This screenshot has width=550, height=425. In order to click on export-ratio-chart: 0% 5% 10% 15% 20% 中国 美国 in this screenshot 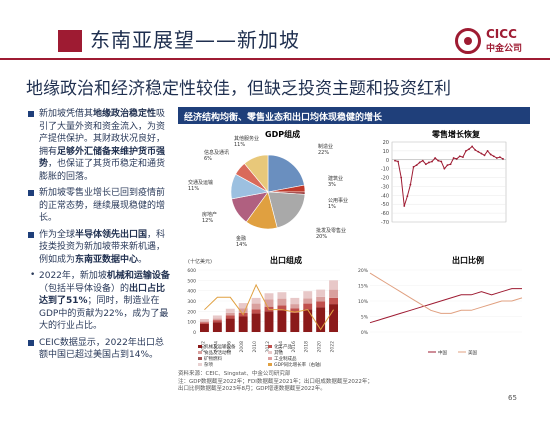, I will do `click(440, 312)`.